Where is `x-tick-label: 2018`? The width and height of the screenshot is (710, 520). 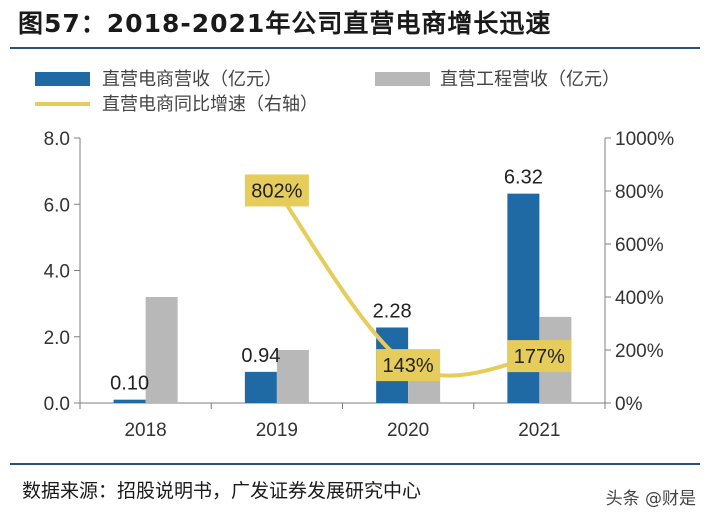 x-tick-label: 2018 is located at coordinates (145, 430).